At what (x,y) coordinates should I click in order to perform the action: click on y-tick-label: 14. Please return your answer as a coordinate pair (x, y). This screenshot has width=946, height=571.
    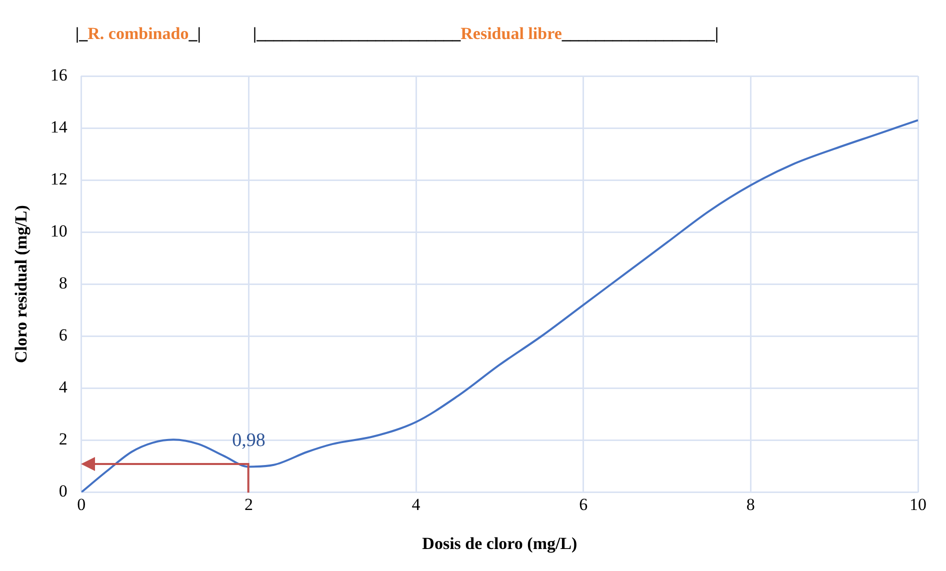
    Looking at the image, I should click on (59, 126).